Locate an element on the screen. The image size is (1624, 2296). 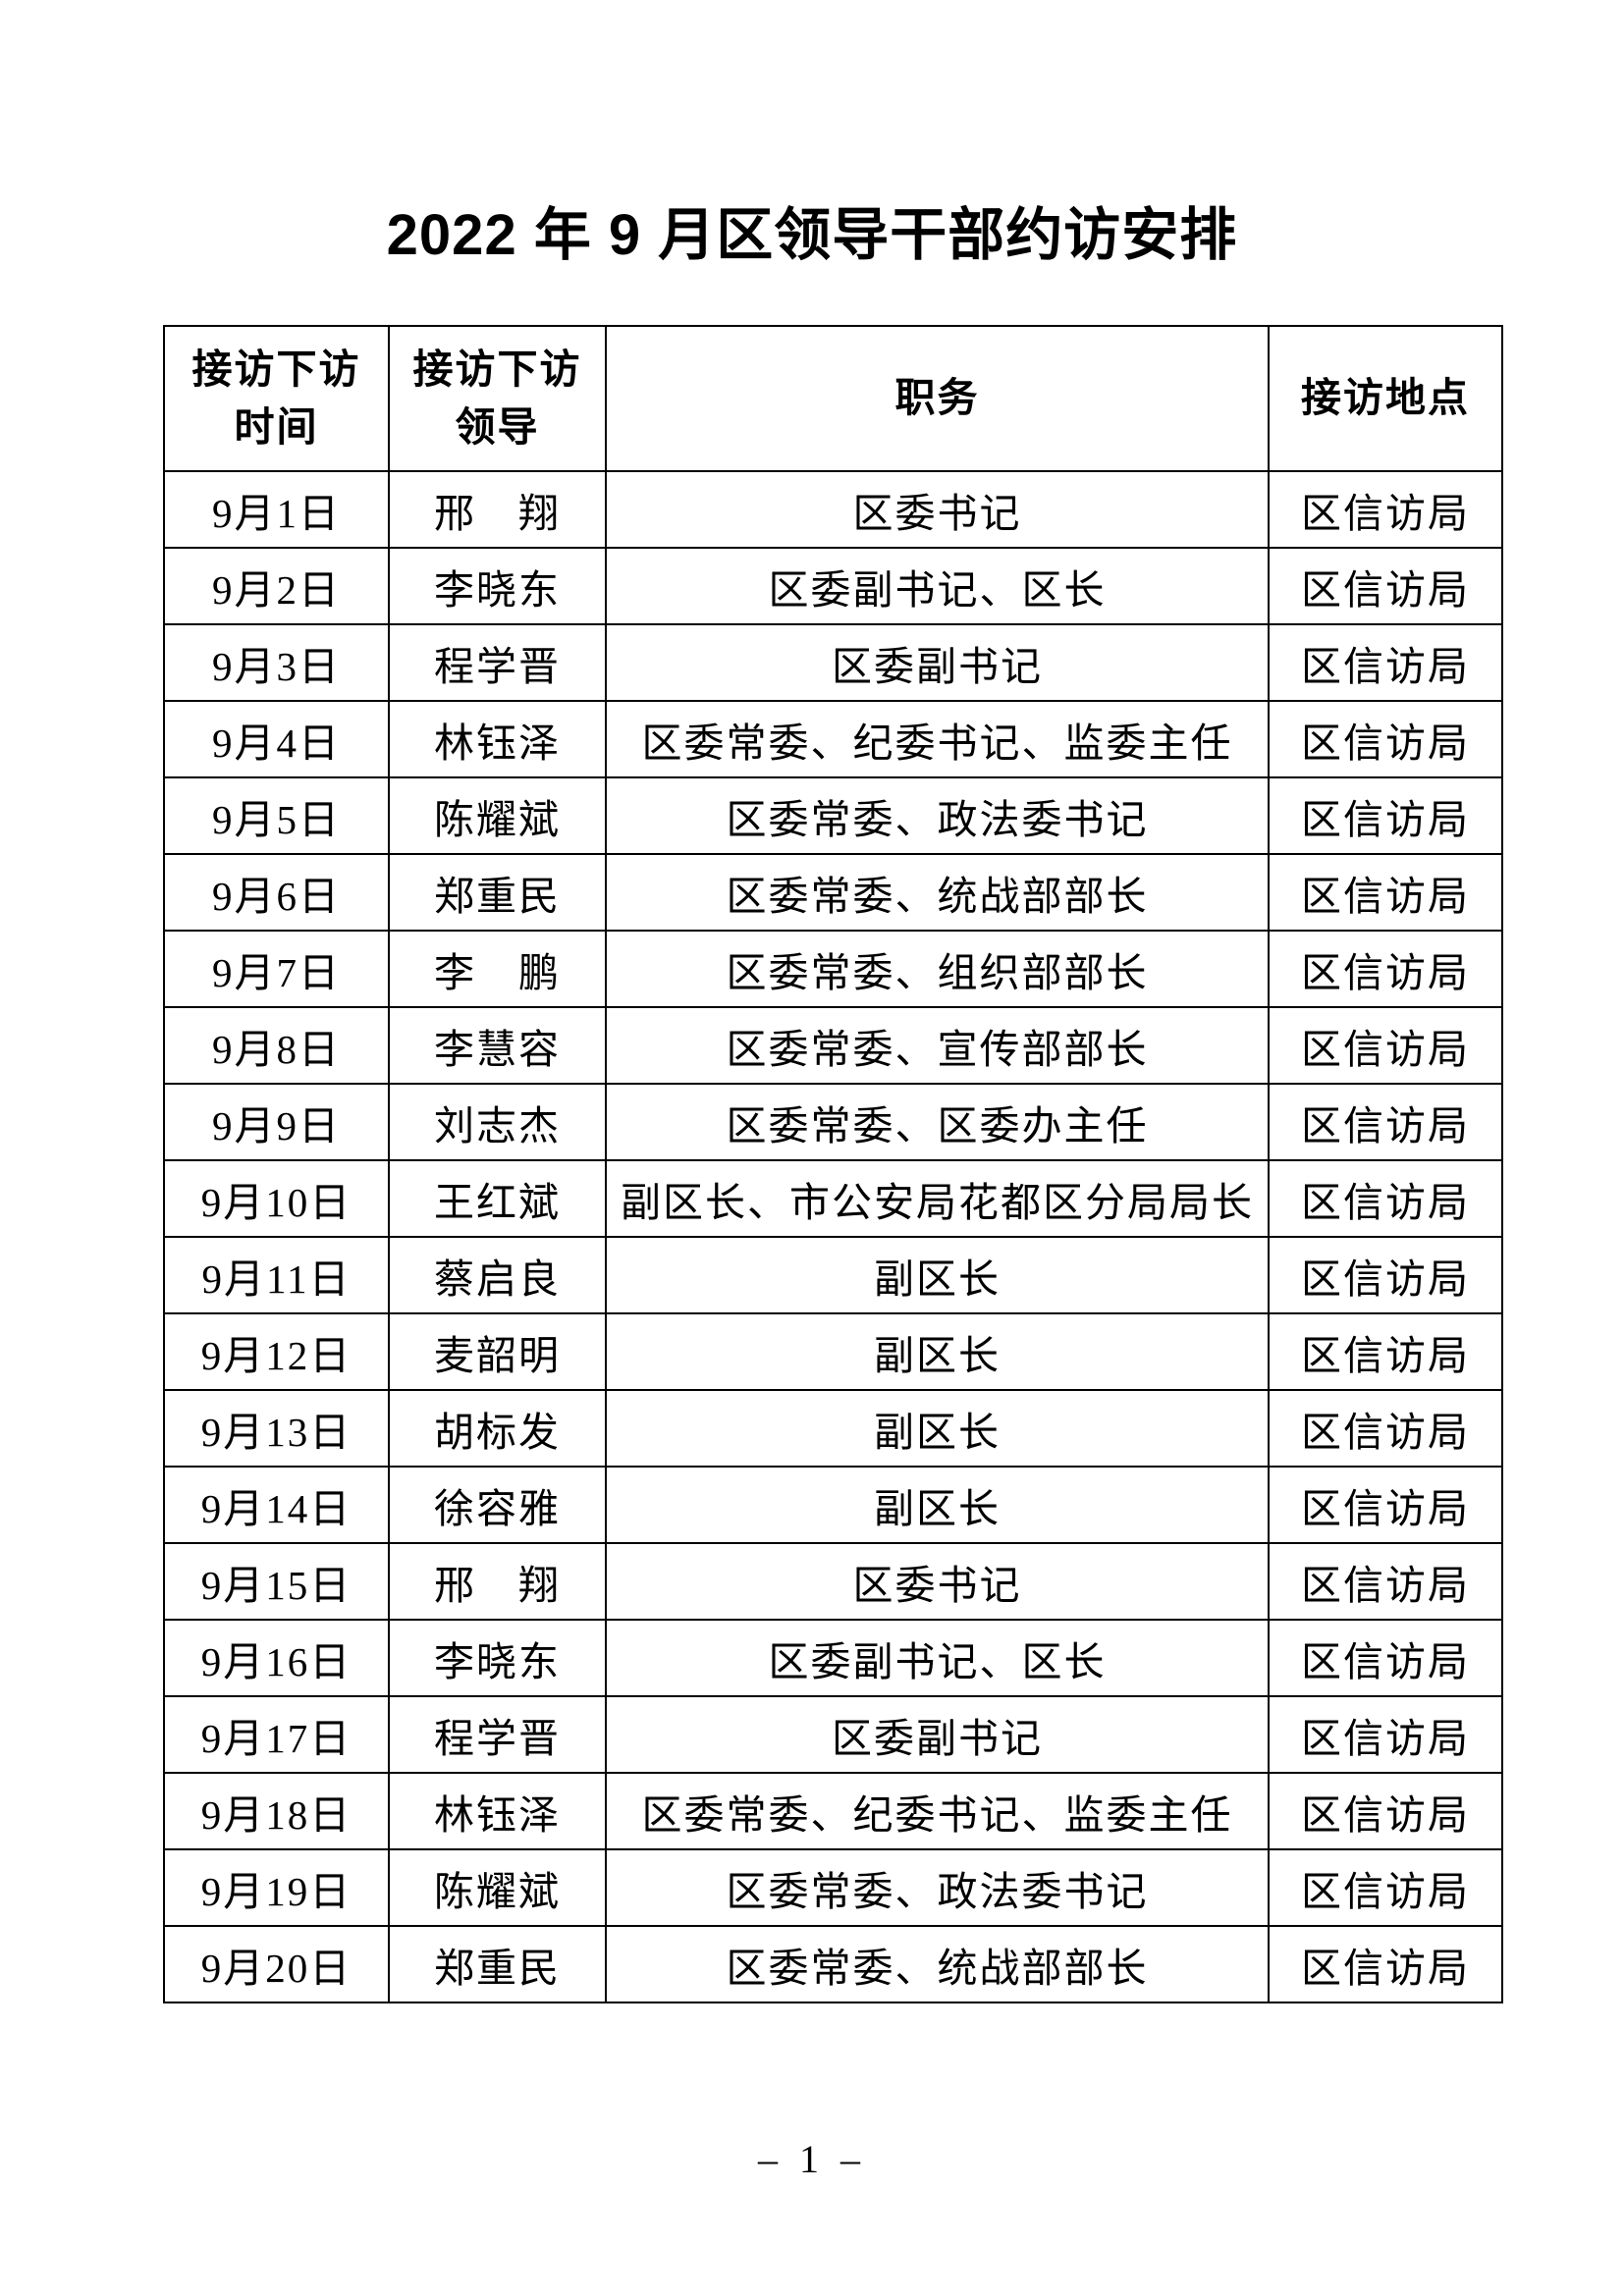
cell-visit-date: 9月2日 is located at coordinates (276, 586).